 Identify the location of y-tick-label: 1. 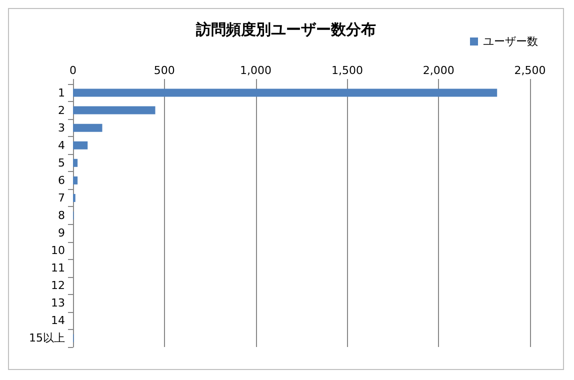
(61, 93).